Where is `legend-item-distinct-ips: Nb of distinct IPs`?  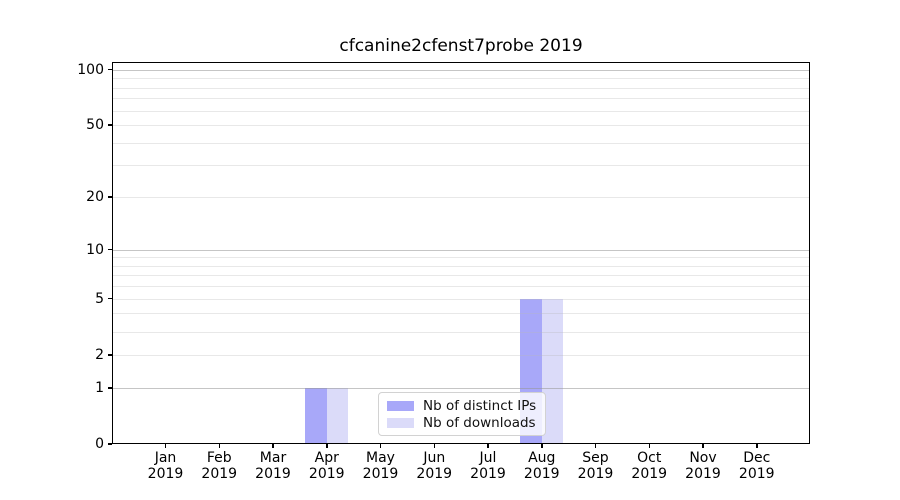 legend-item-distinct-ips: Nb of distinct IPs is located at coordinates (462, 406).